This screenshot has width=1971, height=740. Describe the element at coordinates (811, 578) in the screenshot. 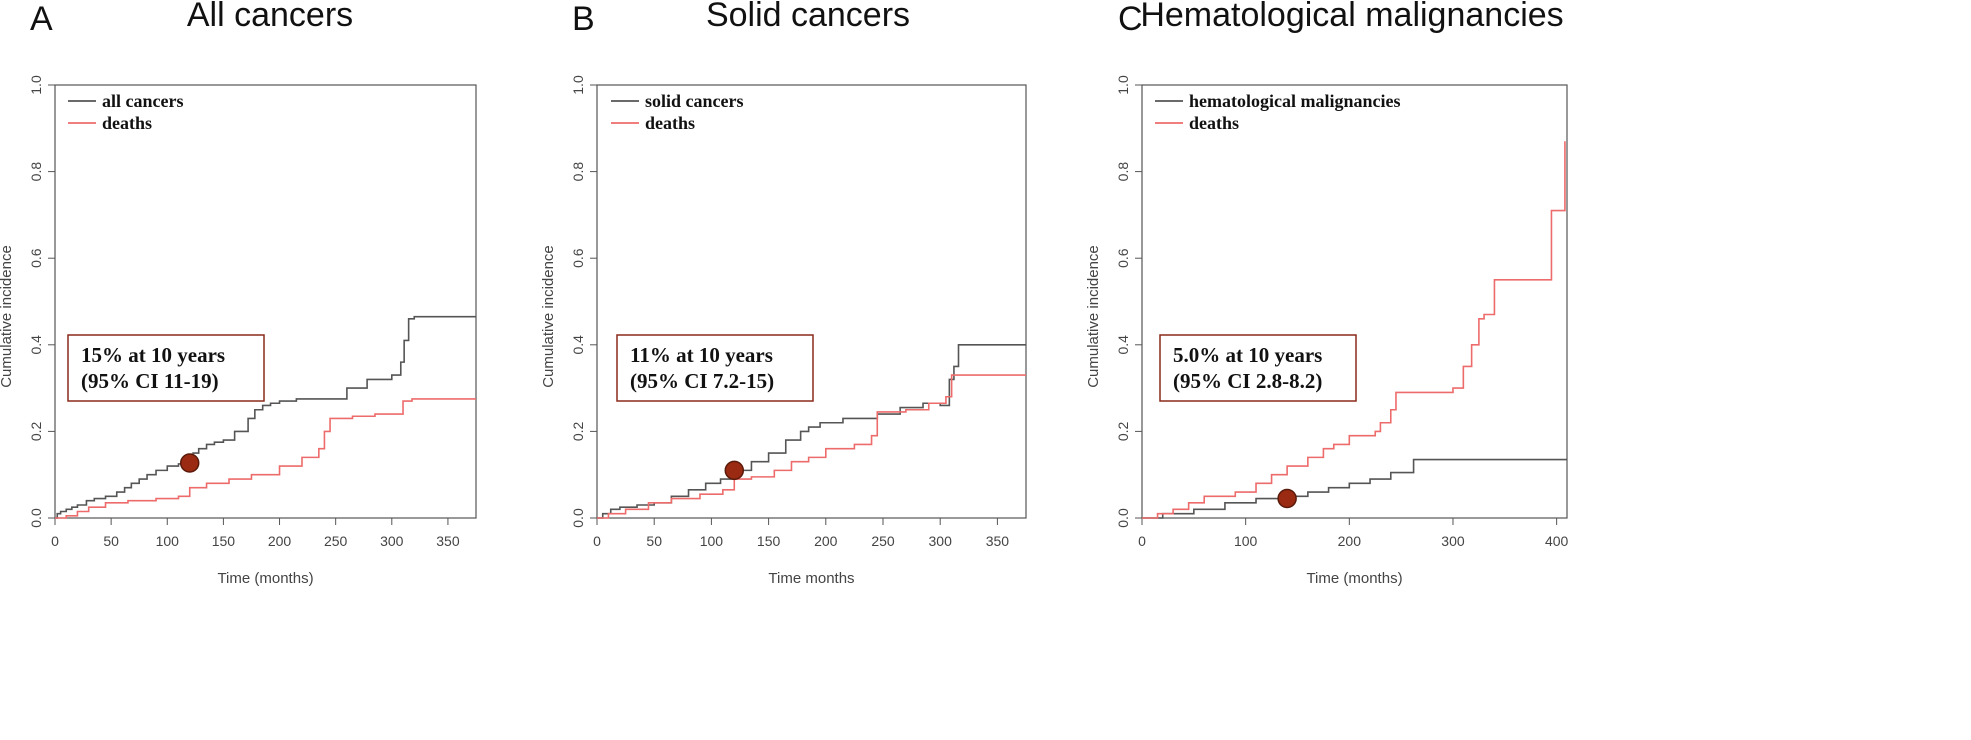

I see `x-axis-label: Time months` at that location.